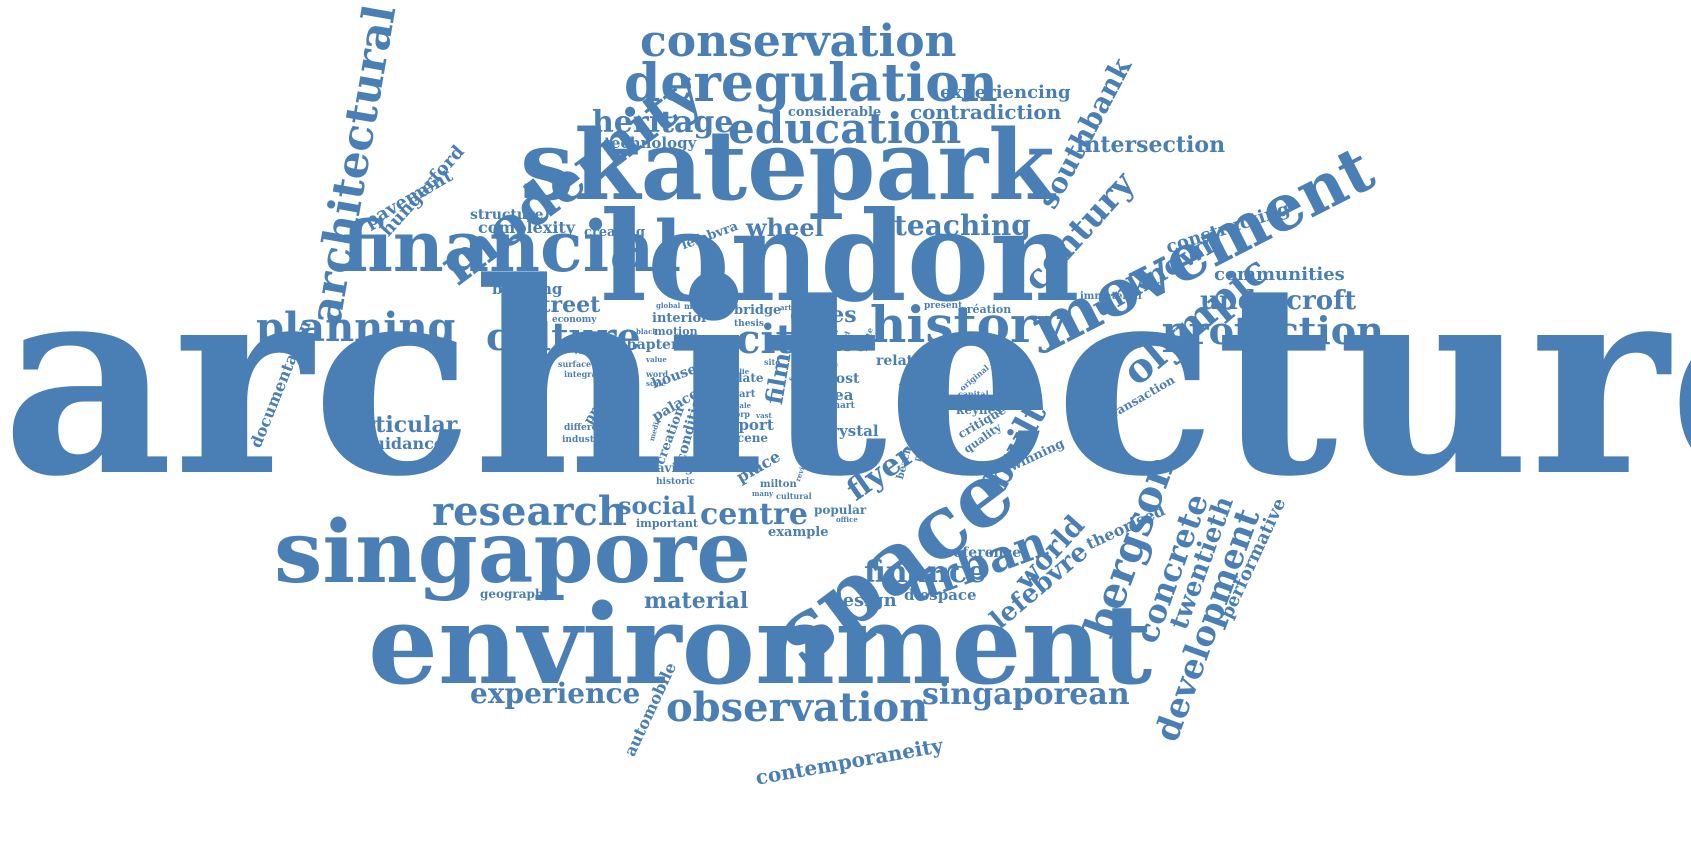 The width and height of the screenshot is (1691, 841). What do you see at coordinates (940, 595) in the screenshot?
I see `word-despace: d’espace` at bounding box center [940, 595].